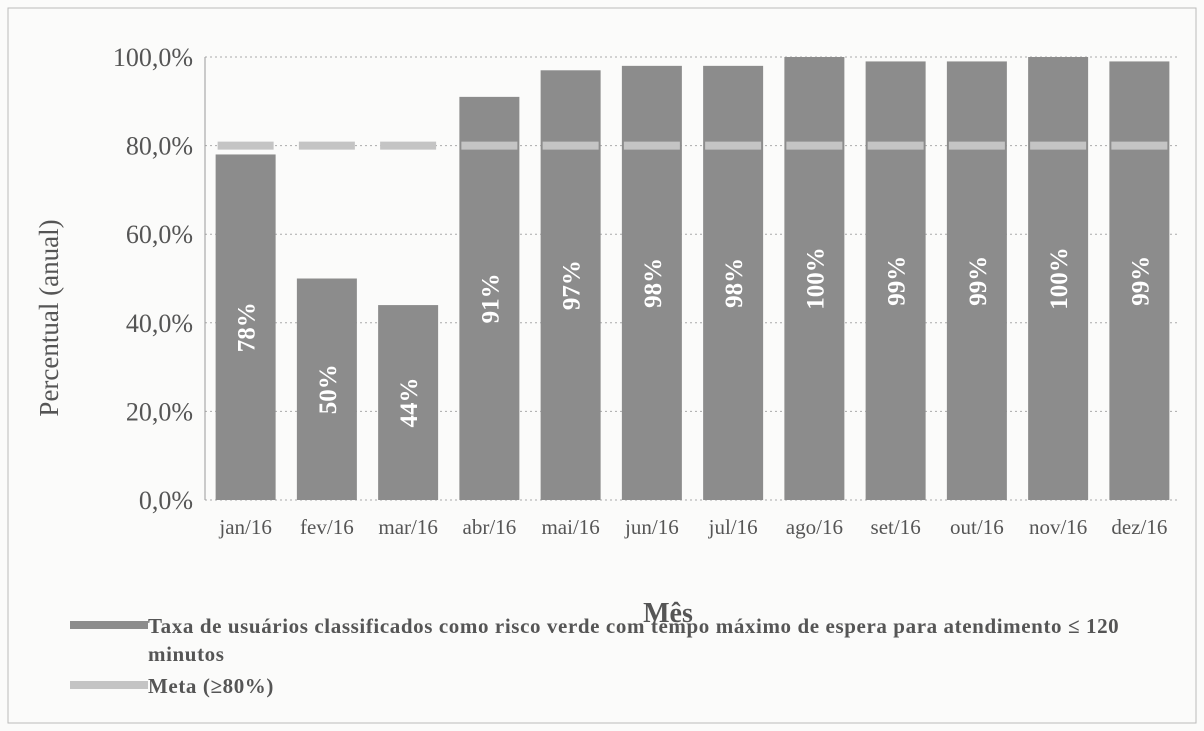 The width and height of the screenshot is (1204, 731). I want to click on x-tick-label: abr/16, so click(490, 527).